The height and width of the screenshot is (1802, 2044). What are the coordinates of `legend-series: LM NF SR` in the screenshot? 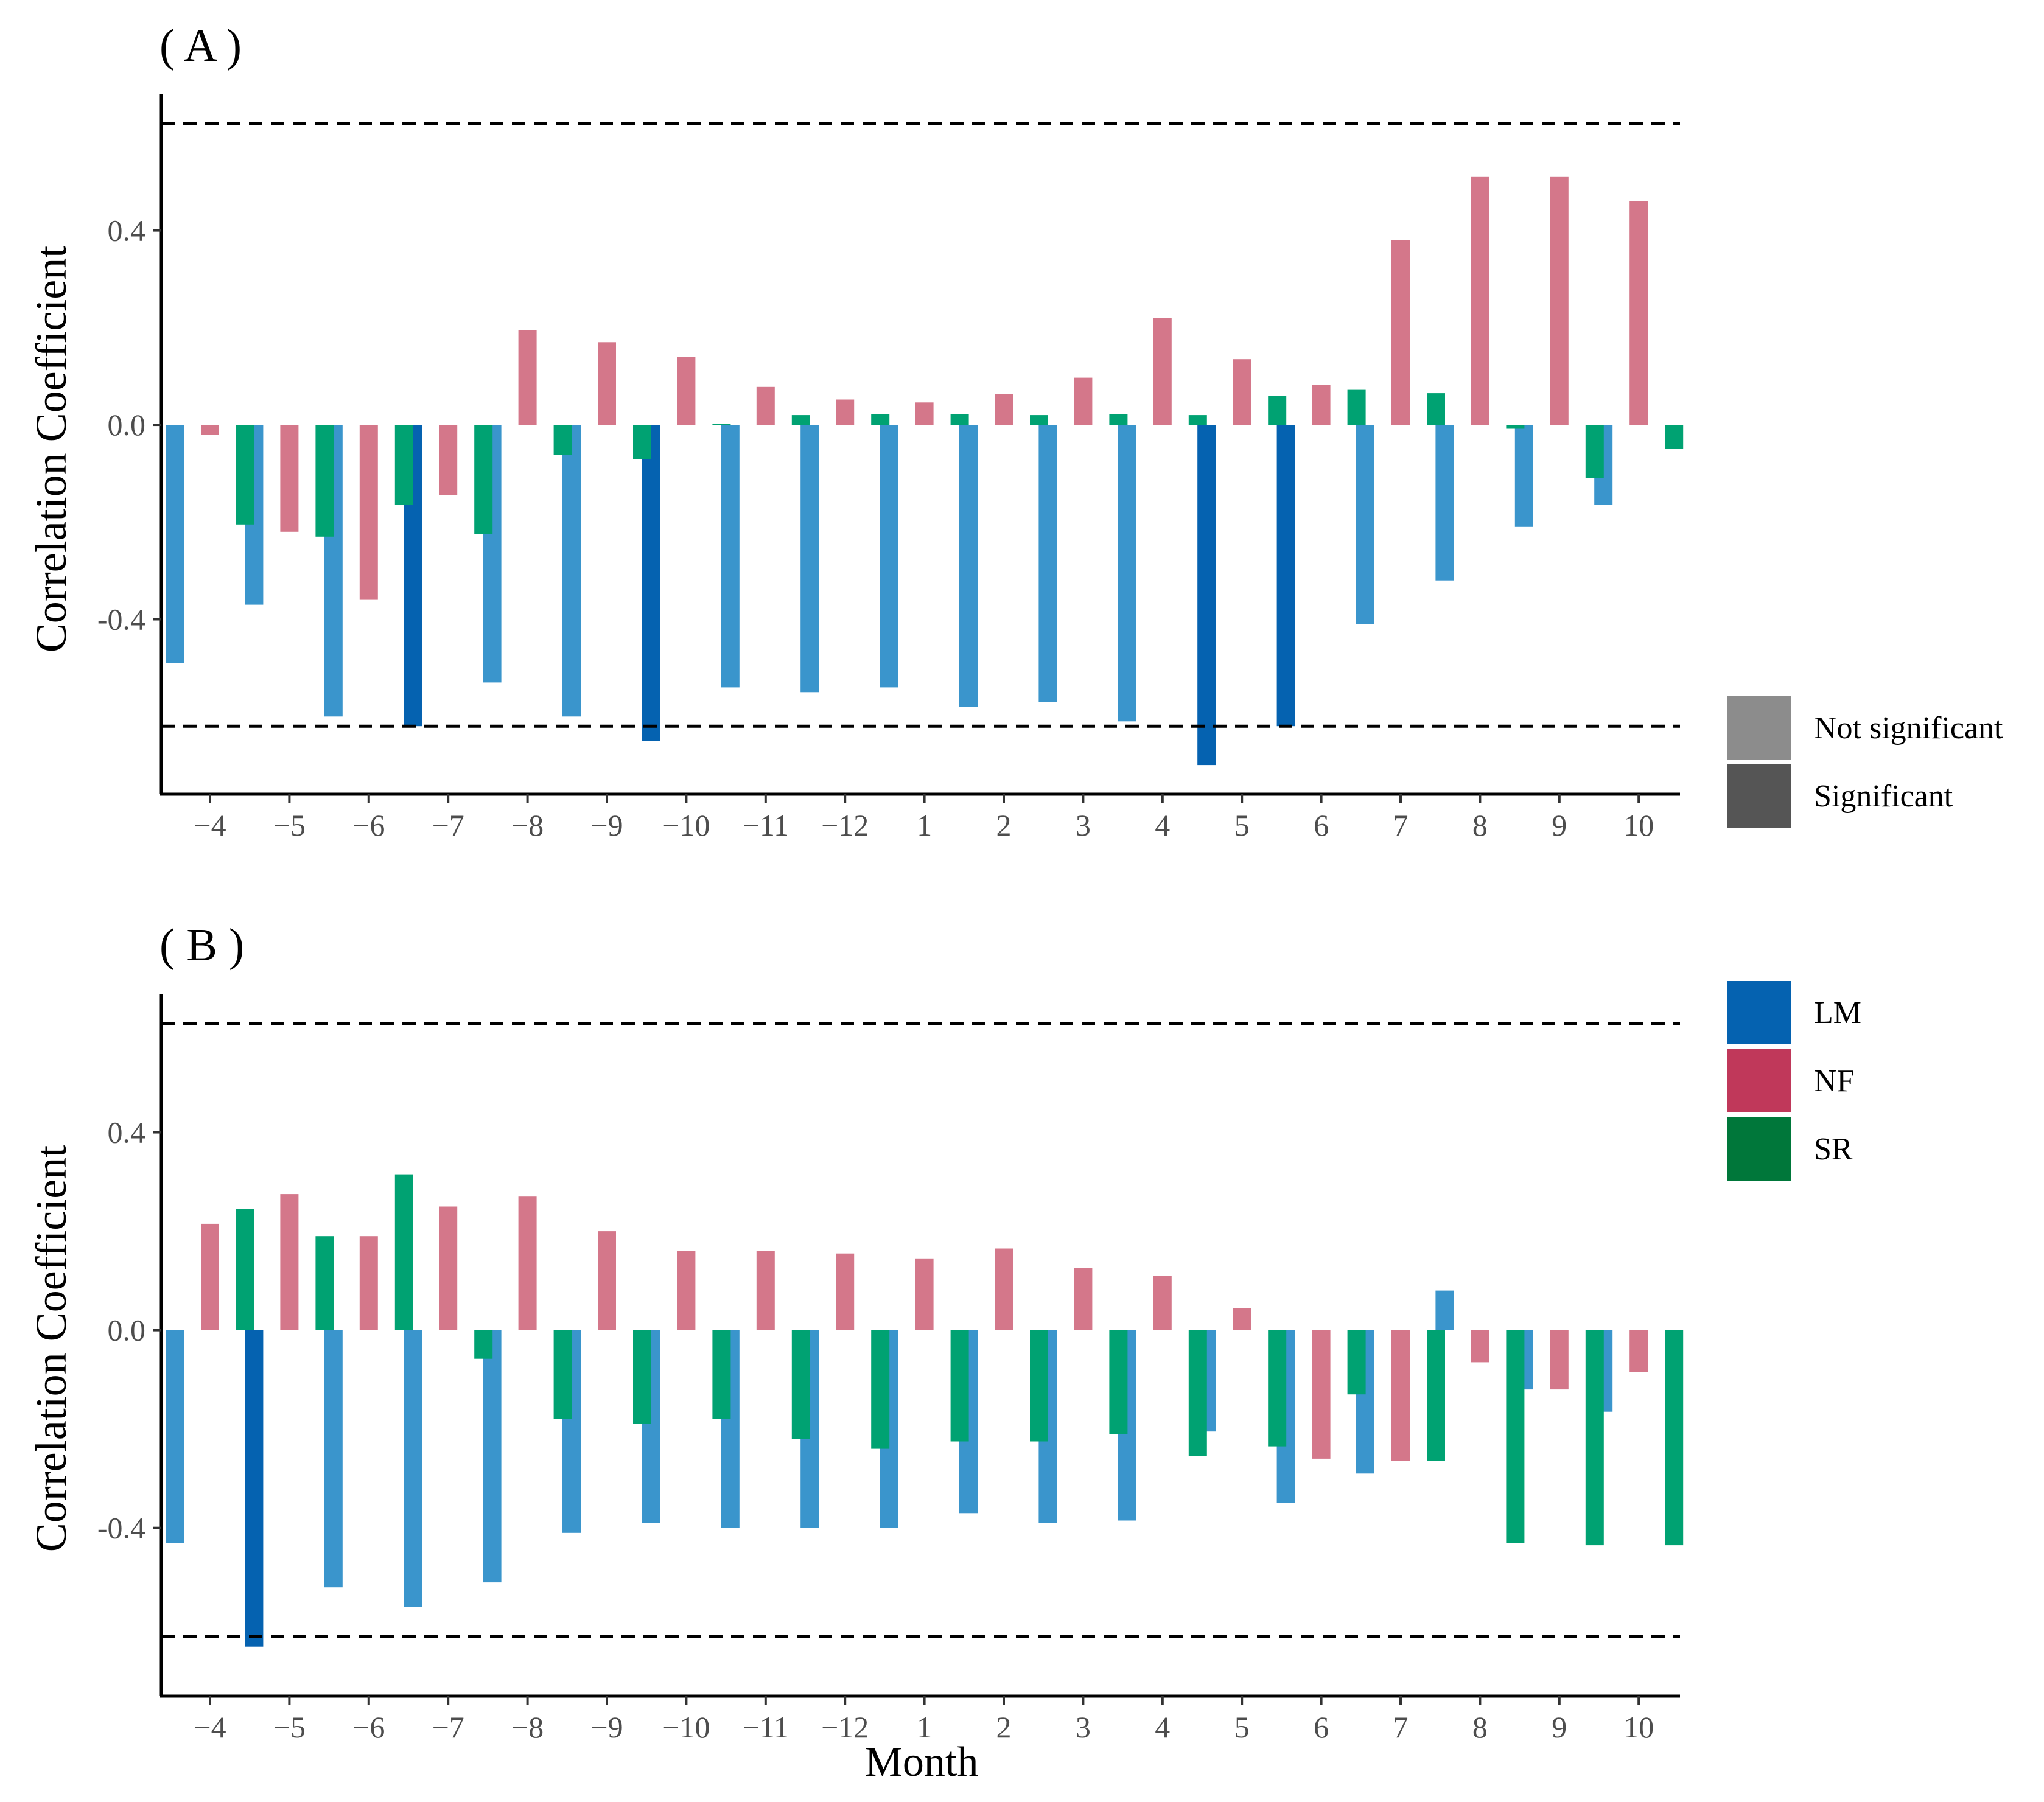 It's located at (1794, 1081).